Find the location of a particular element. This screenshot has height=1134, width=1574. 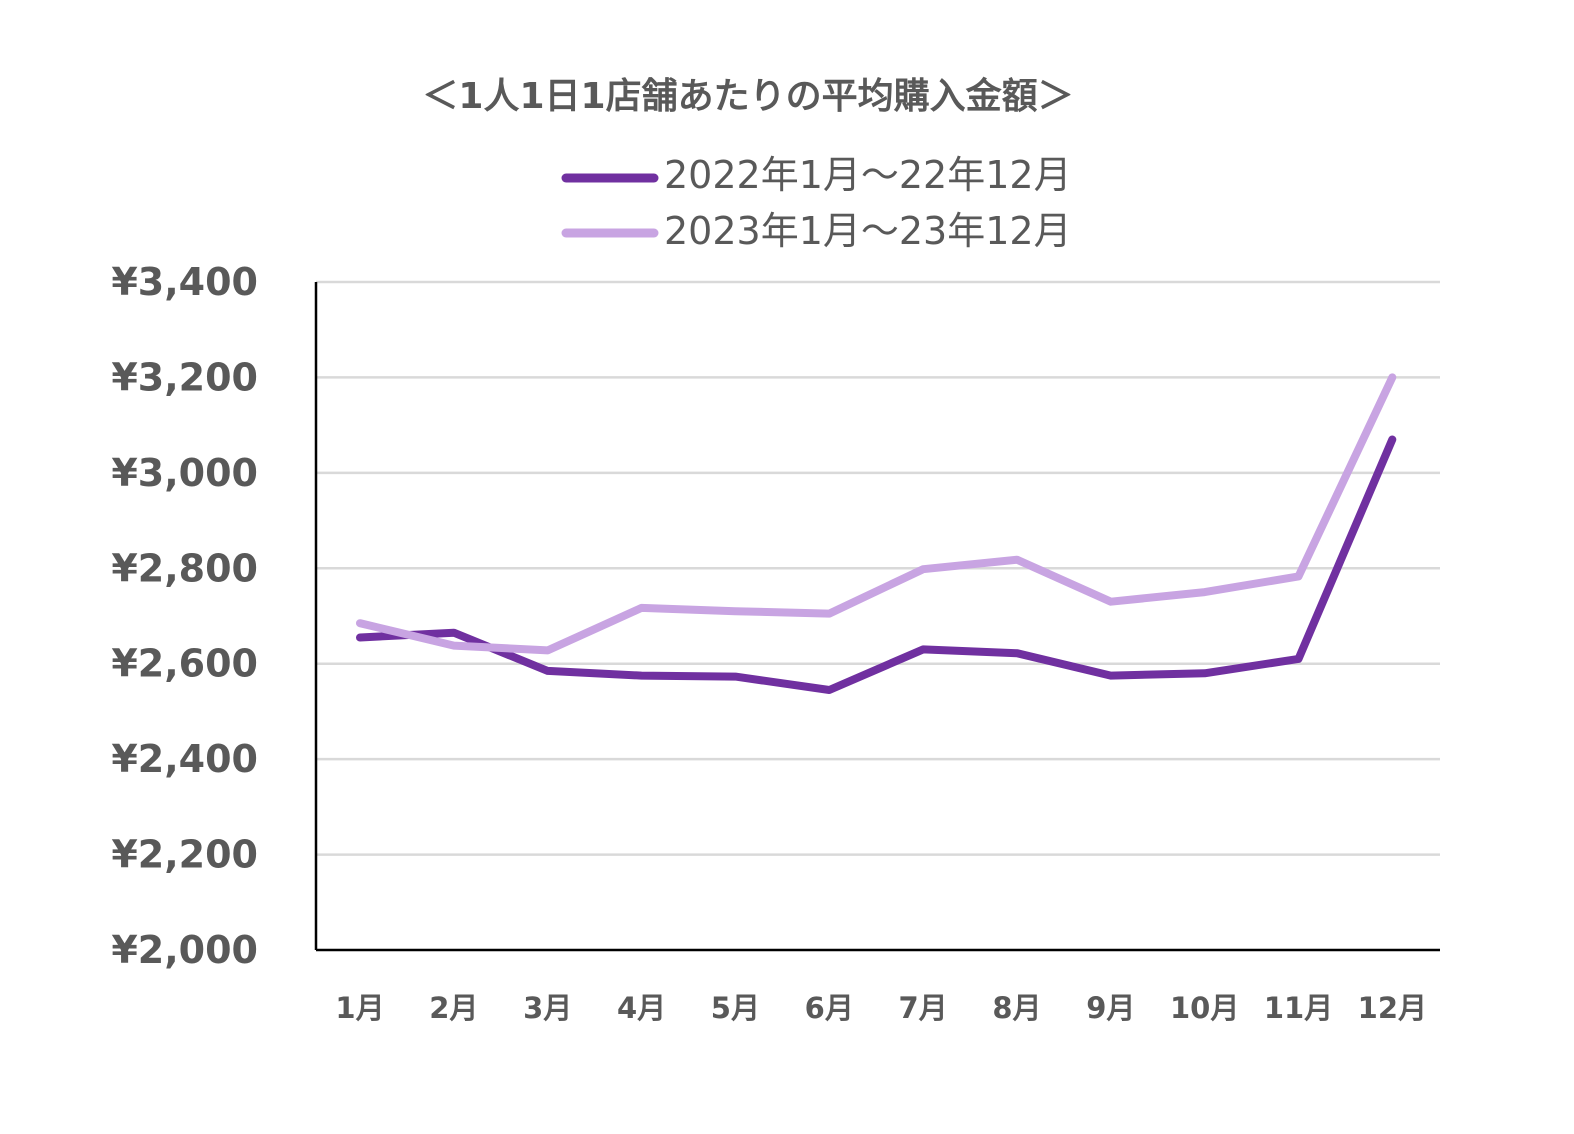

y-tick-label: ¥3,000 is located at coordinates (184, 473).